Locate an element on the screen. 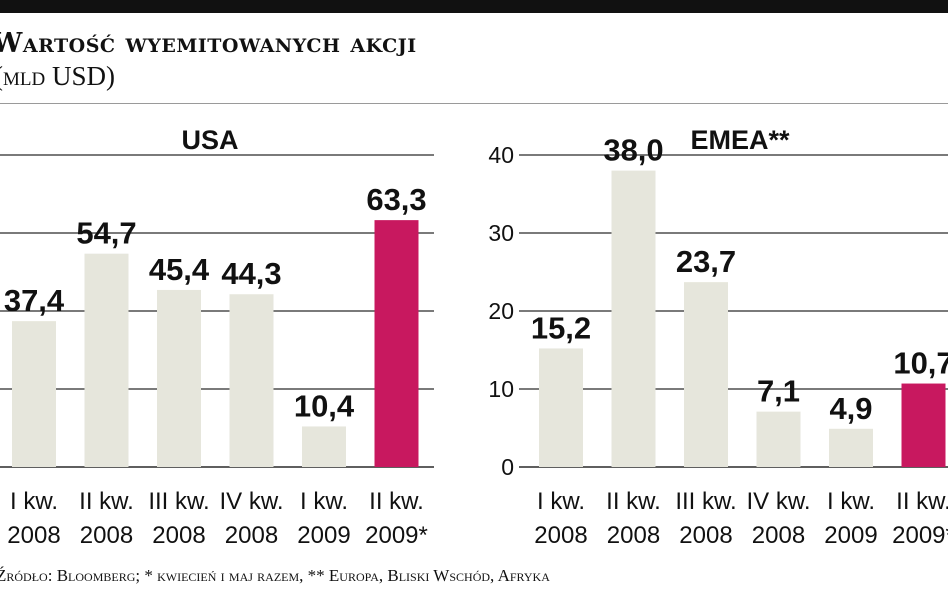 The height and width of the screenshot is (593, 948). usa-value-label: 54,7 is located at coordinates (106, 233).